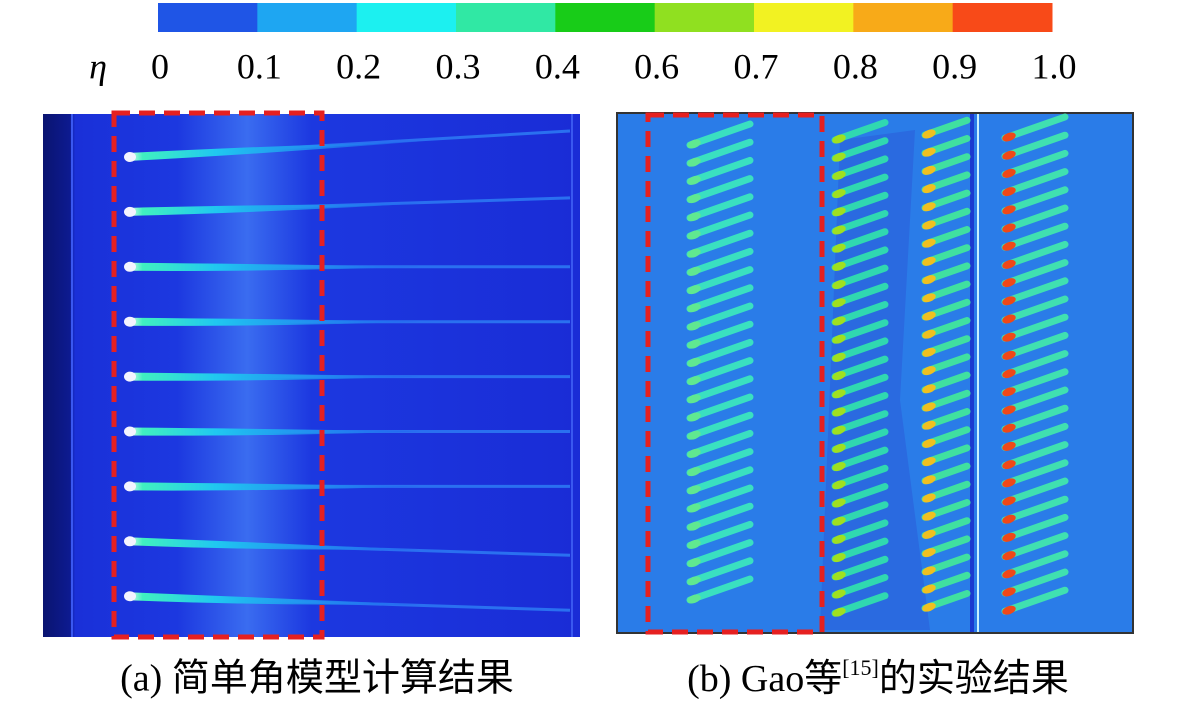 This screenshot has width=1181, height=708. Describe the element at coordinates (954, 66) in the screenshot. I see `colorbar-label: 0.9` at that location.